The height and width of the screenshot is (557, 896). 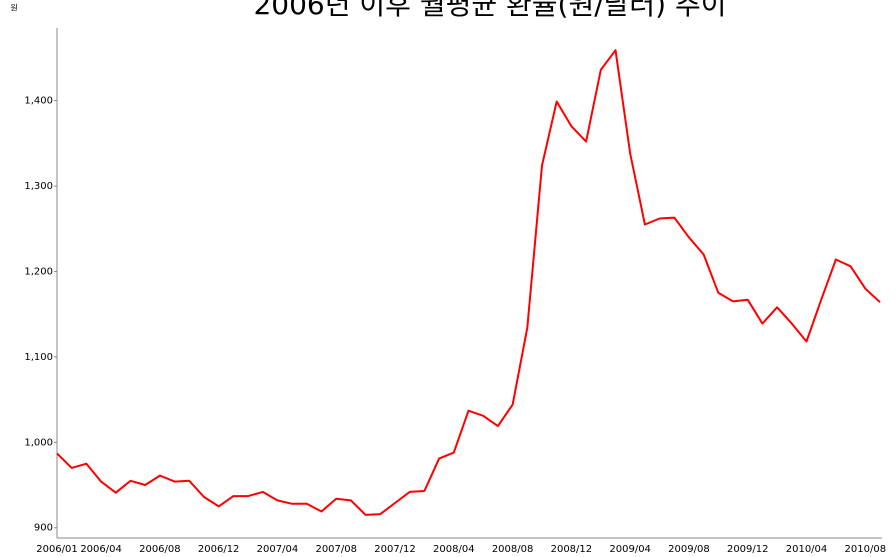 What do you see at coordinates (336, 549) in the screenshot?
I see `x-tick-label: 2007/08` at bounding box center [336, 549].